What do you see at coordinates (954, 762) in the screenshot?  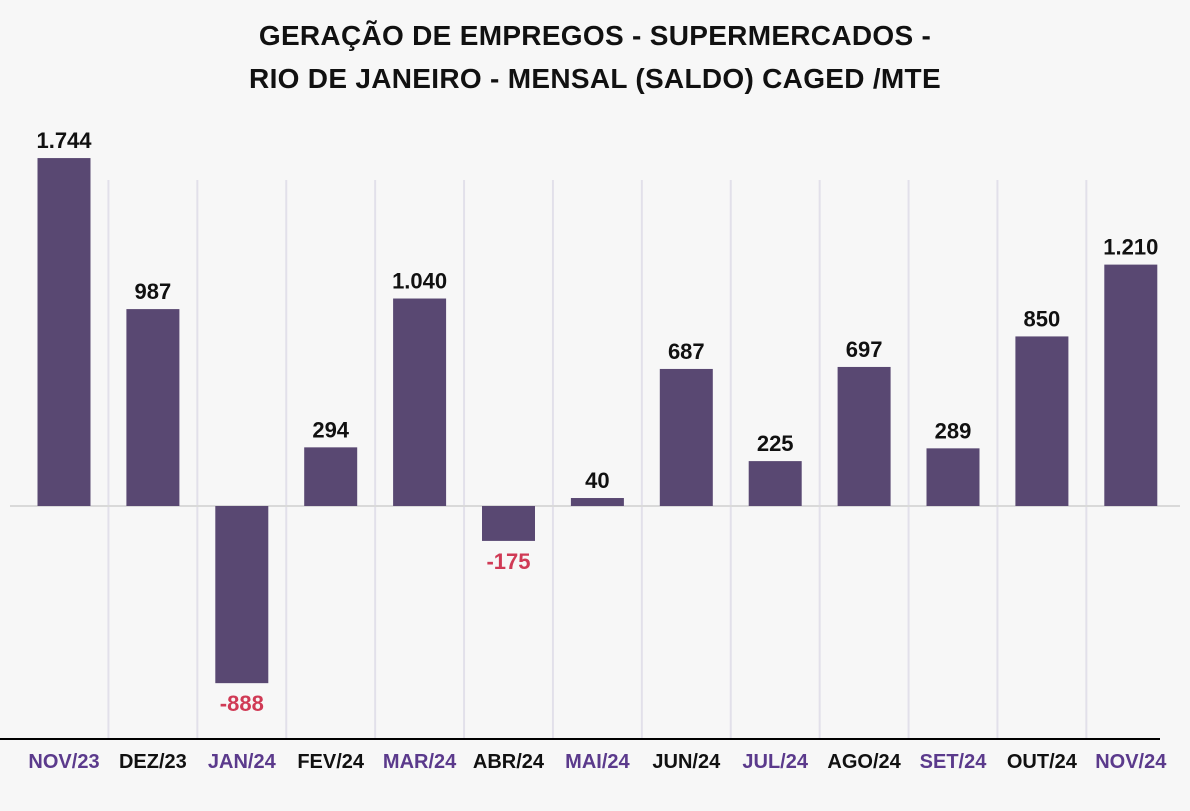 I see `x-tick-label: SET/24` at bounding box center [954, 762].